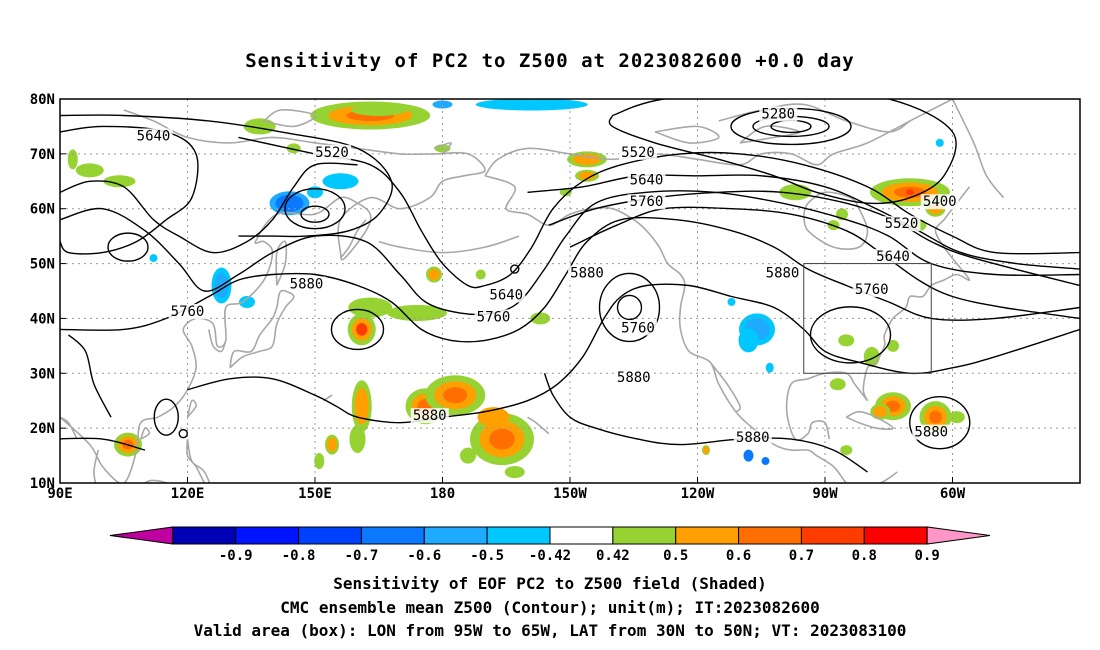  What do you see at coordinates (42, 484) in the screenshot?
I see `lat-label: 10N` at bounding box center [42, 484].